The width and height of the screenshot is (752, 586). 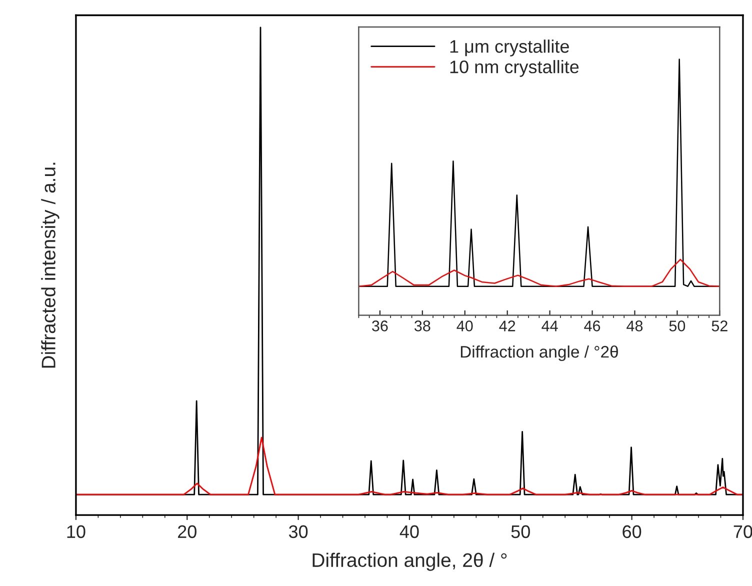 What do you see at coordinates (634, 326) in the screenshot?
I see `x-tick-label: 48` at bounding box center [634, 326].